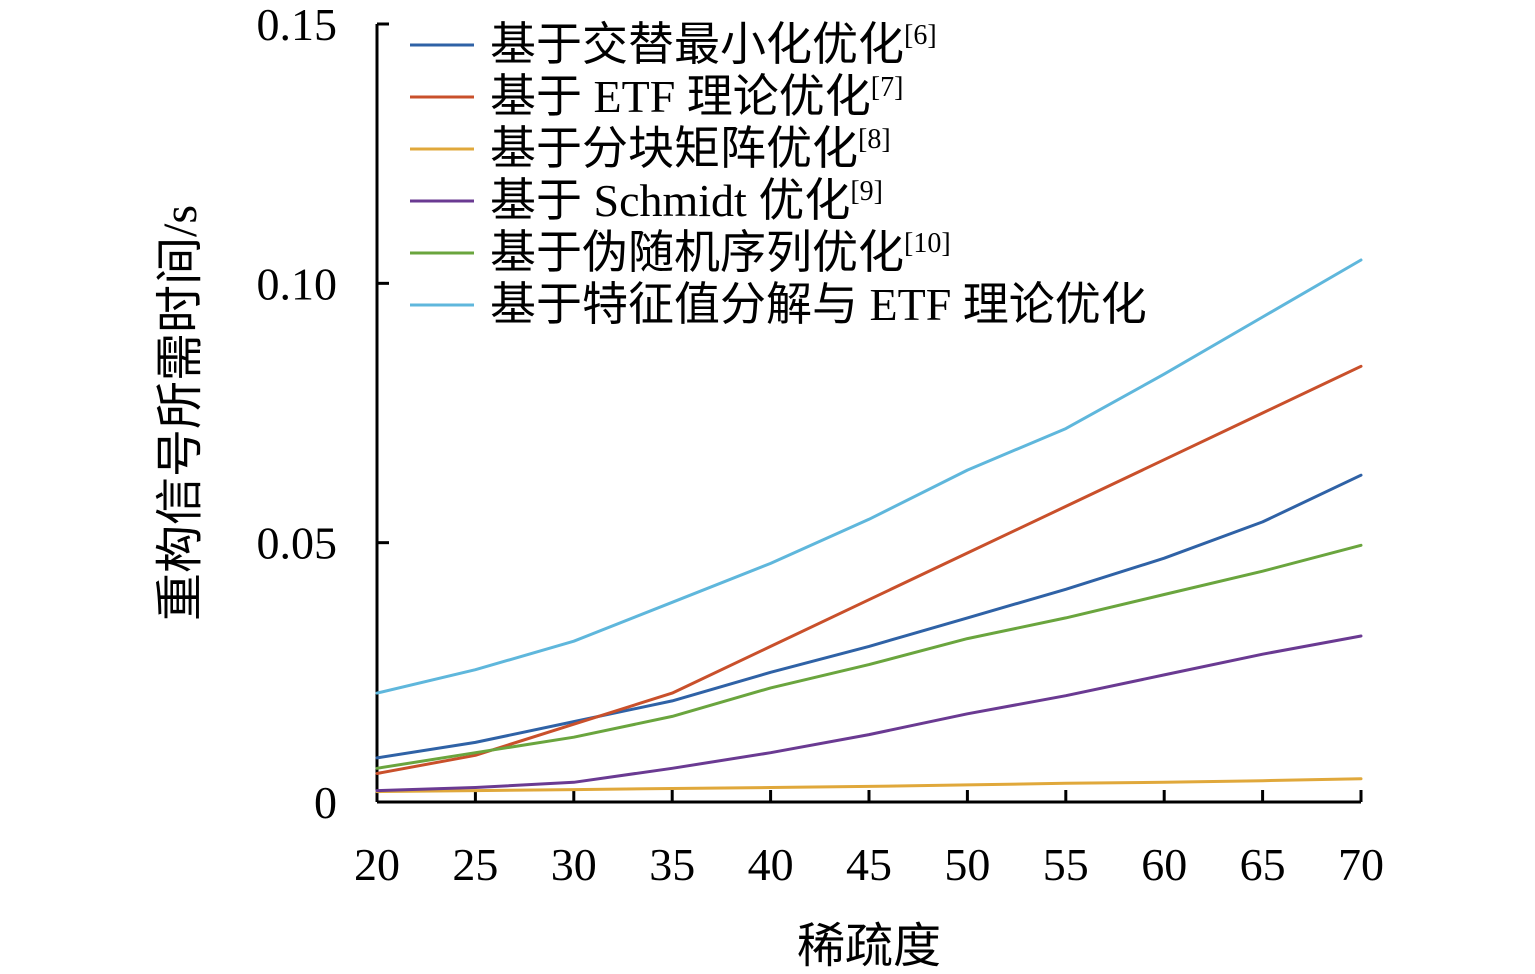 The width and height of the screenshot is (1535, 974). I want to click on legend-label-0: 基于交替最小化优化, so click(697, 44).